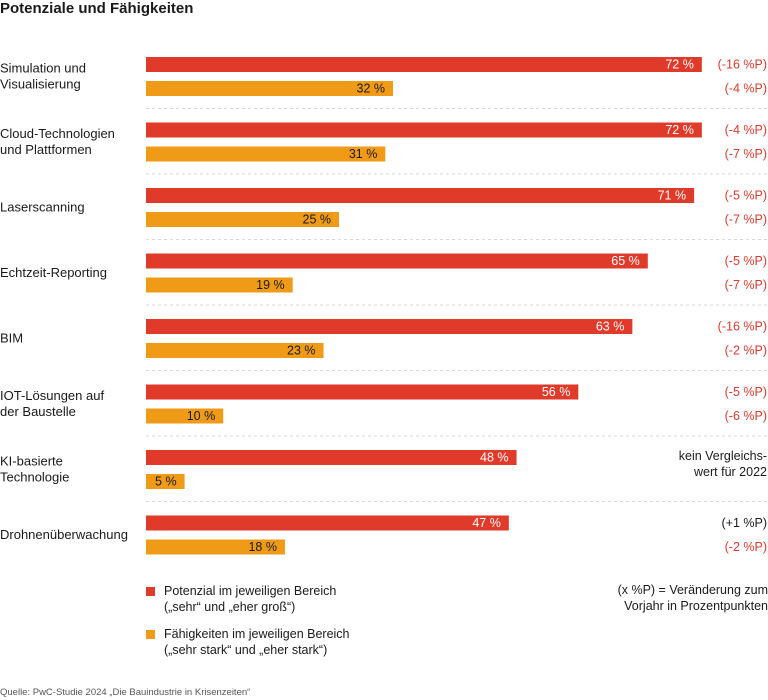 Image resolution: width=768 pixels, height=700 pixels. Describe the element at coordinates (53, 272) in the screenshot. I see `category-label: Echtzeit-Reporting` at that location.